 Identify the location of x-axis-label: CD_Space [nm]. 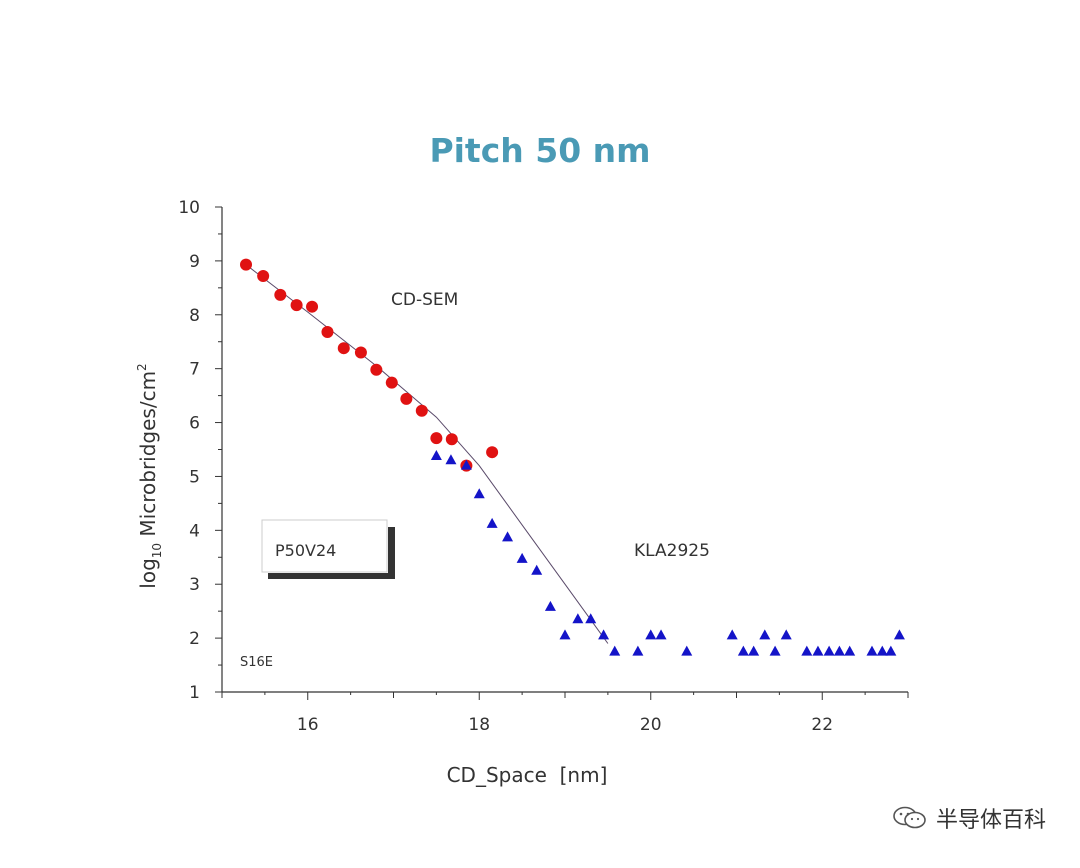
(527, 775).